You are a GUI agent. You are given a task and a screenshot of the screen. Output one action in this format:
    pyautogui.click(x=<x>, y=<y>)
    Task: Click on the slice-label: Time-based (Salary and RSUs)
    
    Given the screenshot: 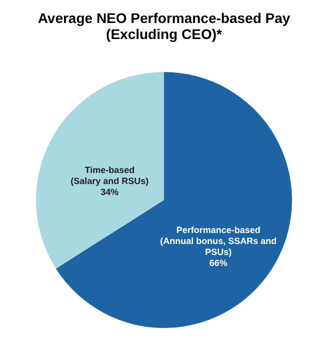 What is the action you would take?
    pyautogui.click(x=109, y=175)
    